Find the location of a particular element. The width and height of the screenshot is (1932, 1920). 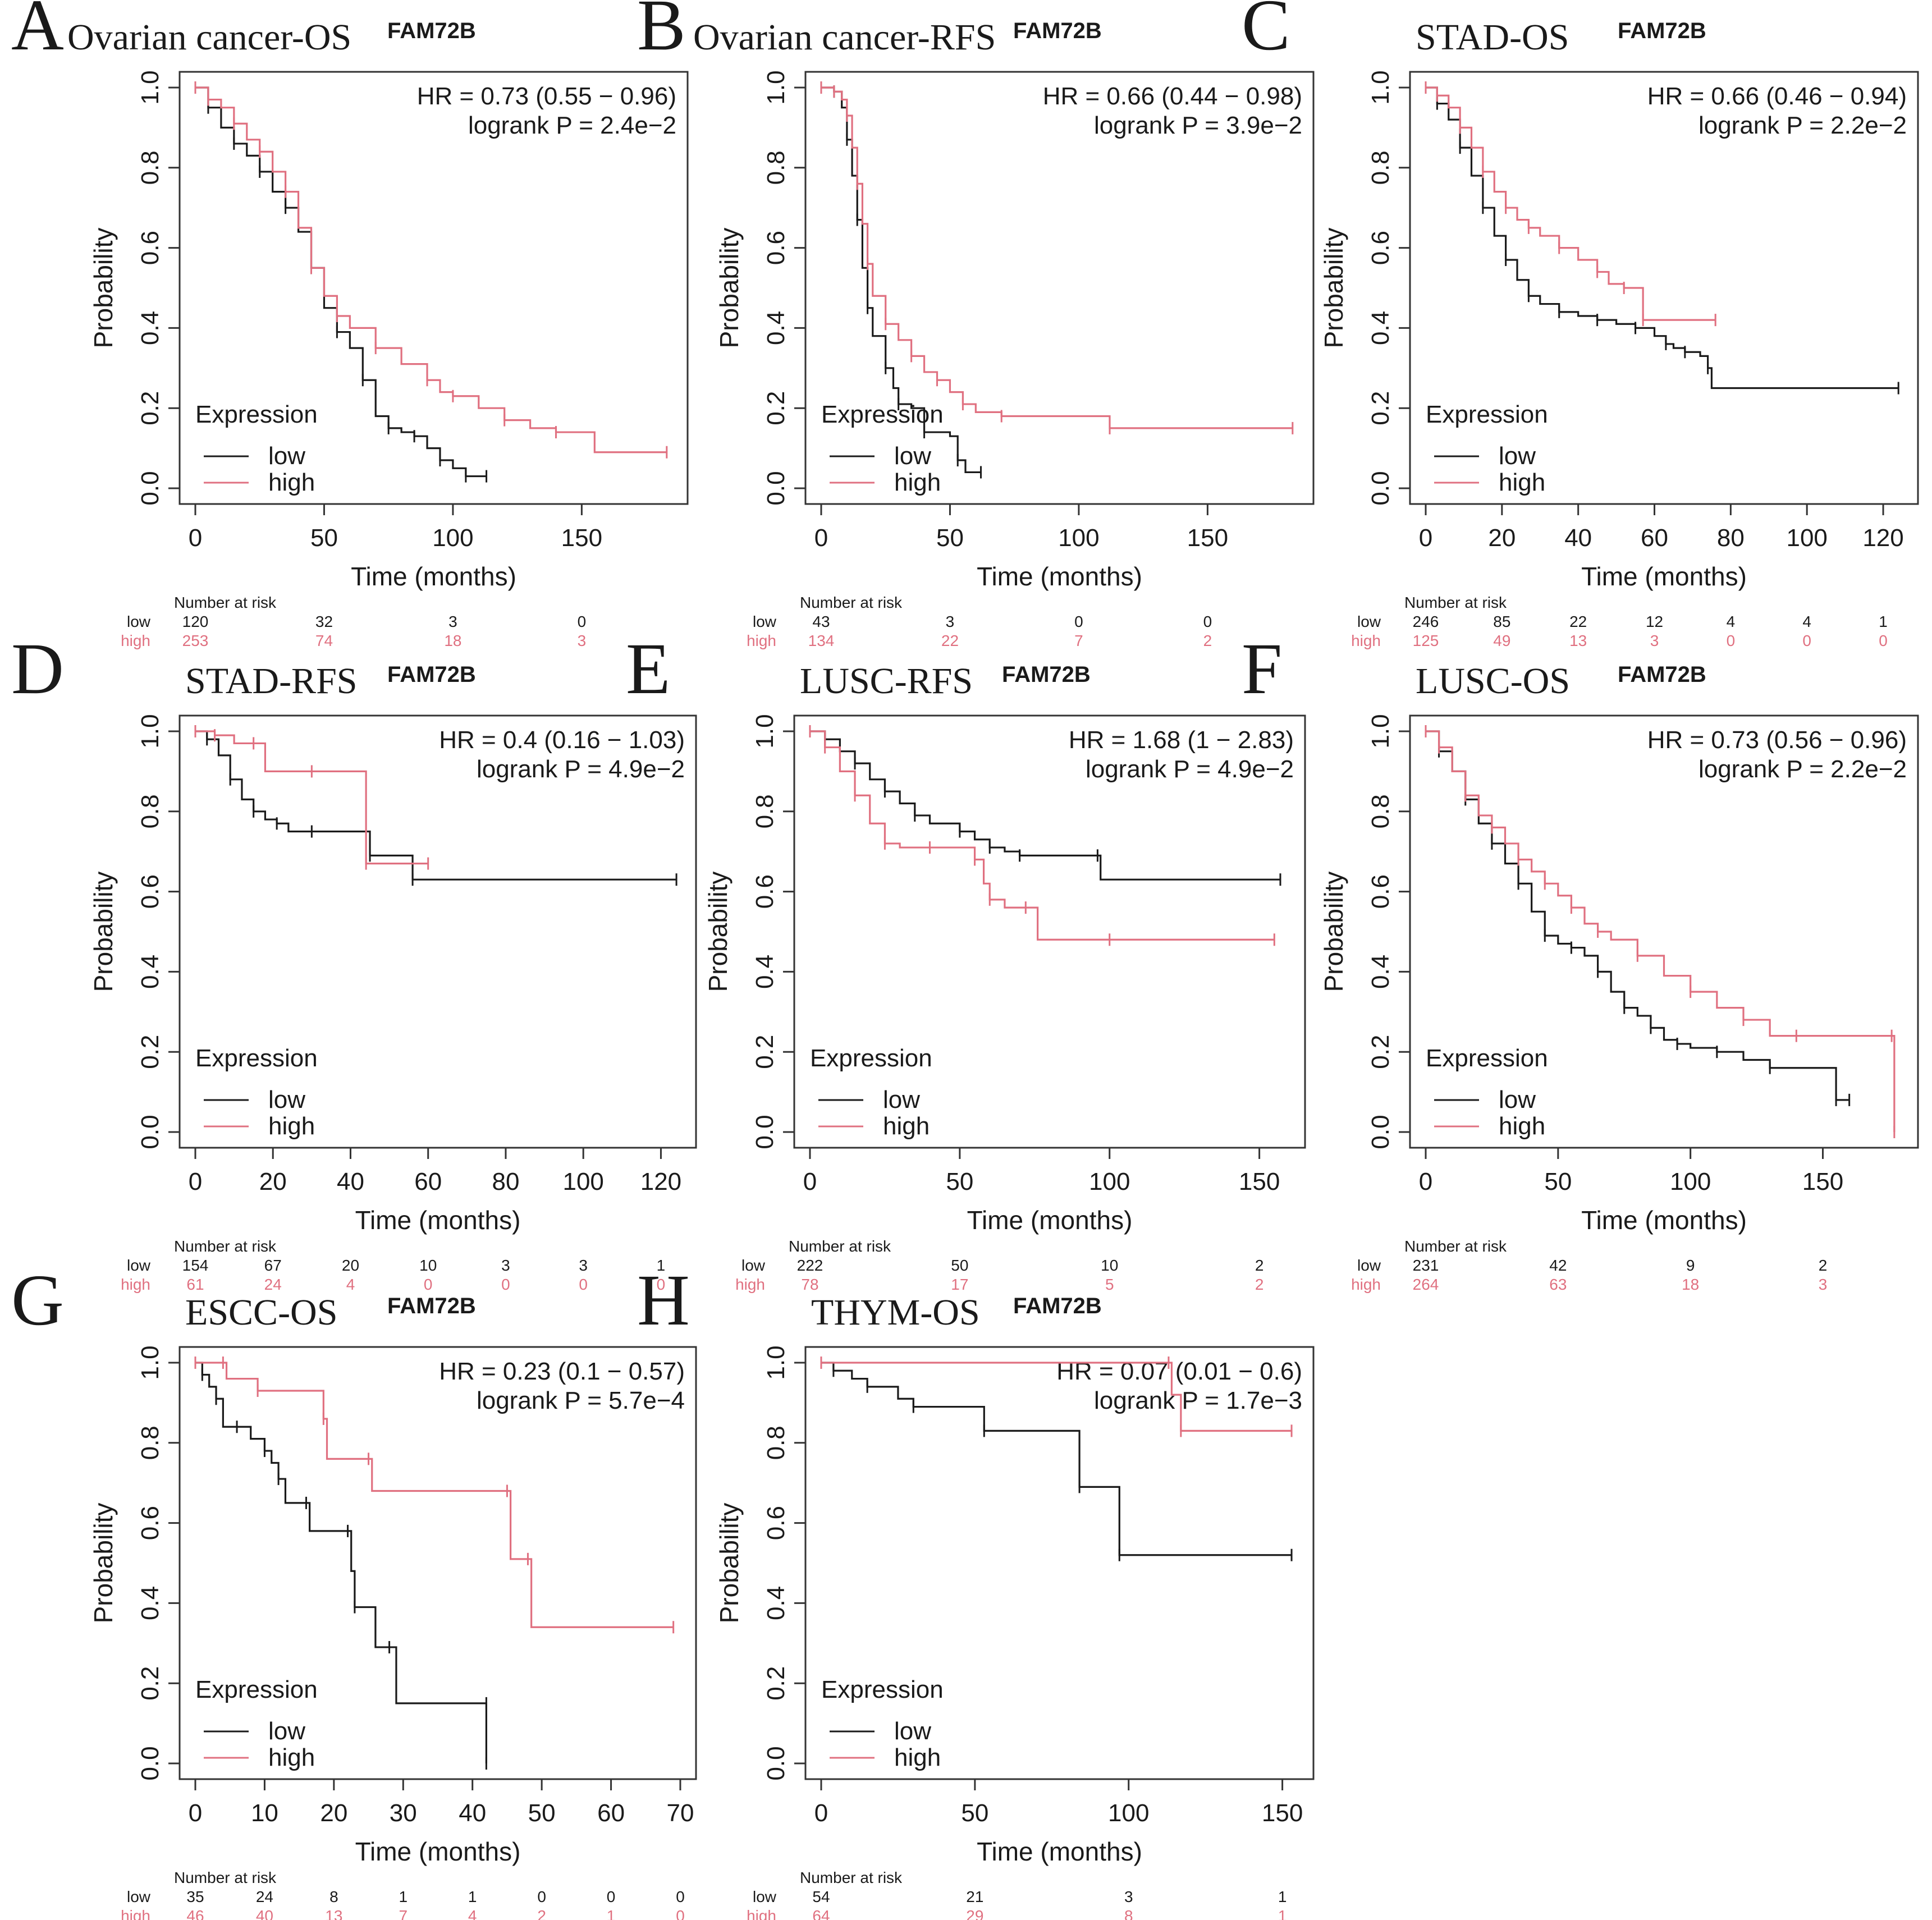

risk-count-low: 246 is located at coordinates (1426, 621).